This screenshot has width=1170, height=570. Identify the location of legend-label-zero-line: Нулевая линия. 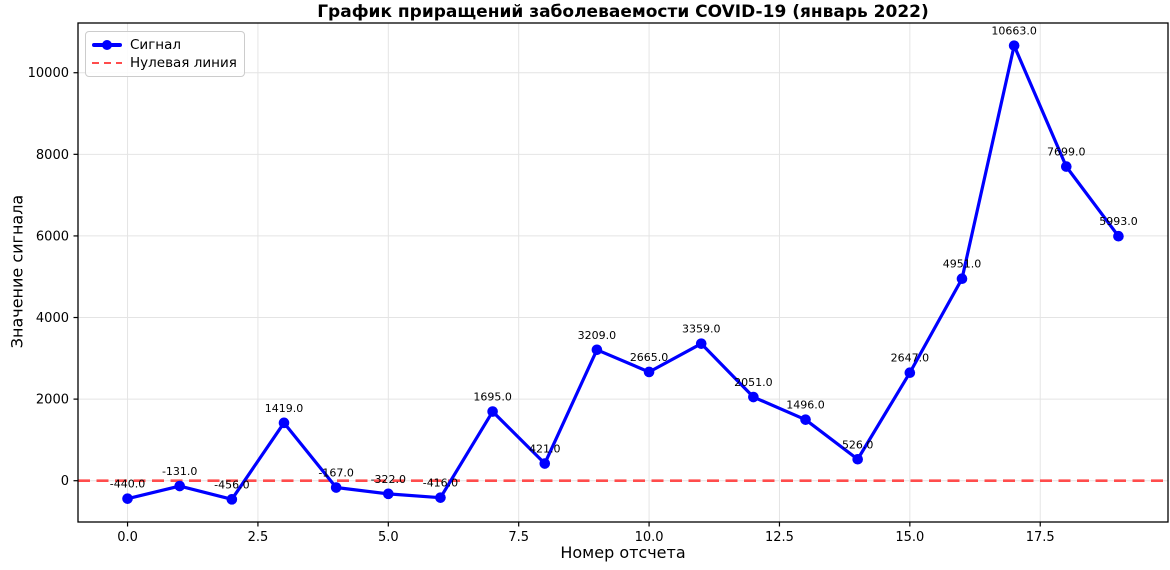
(183, 63).